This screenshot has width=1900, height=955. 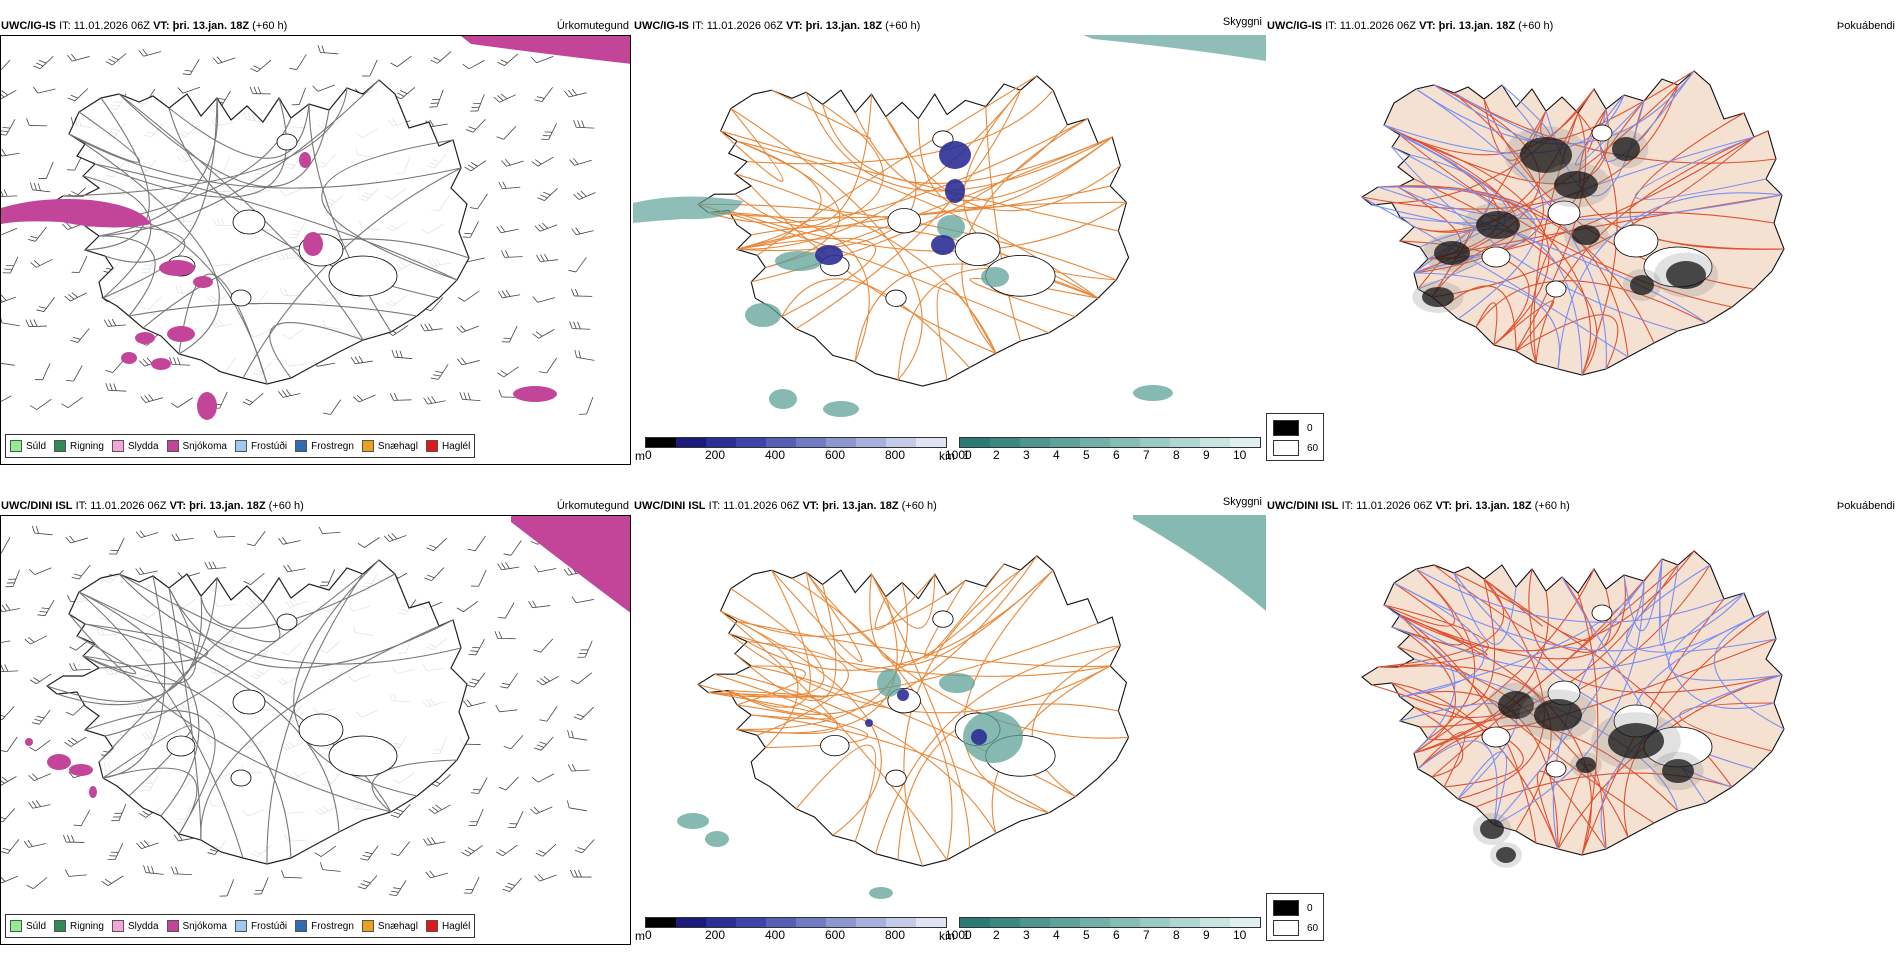 I want to click on low-cloud-base-area, so click(x=979, y=737).